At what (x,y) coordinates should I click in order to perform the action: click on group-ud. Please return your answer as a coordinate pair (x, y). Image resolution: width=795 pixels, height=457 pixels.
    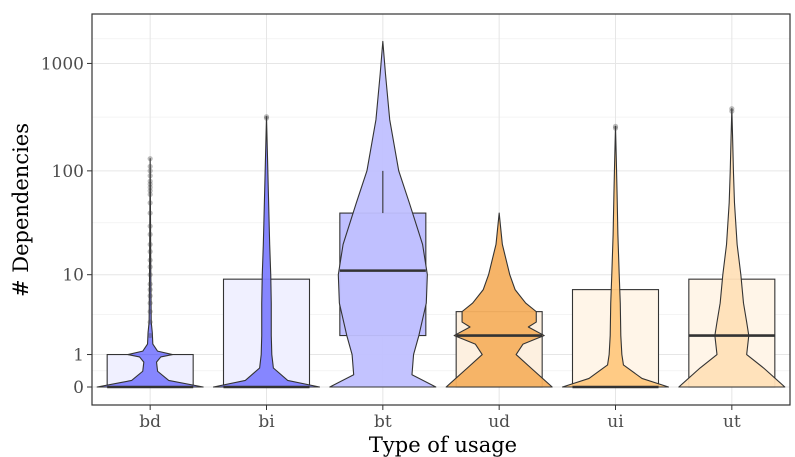
    Looking at the image, I should click on (499, 300).